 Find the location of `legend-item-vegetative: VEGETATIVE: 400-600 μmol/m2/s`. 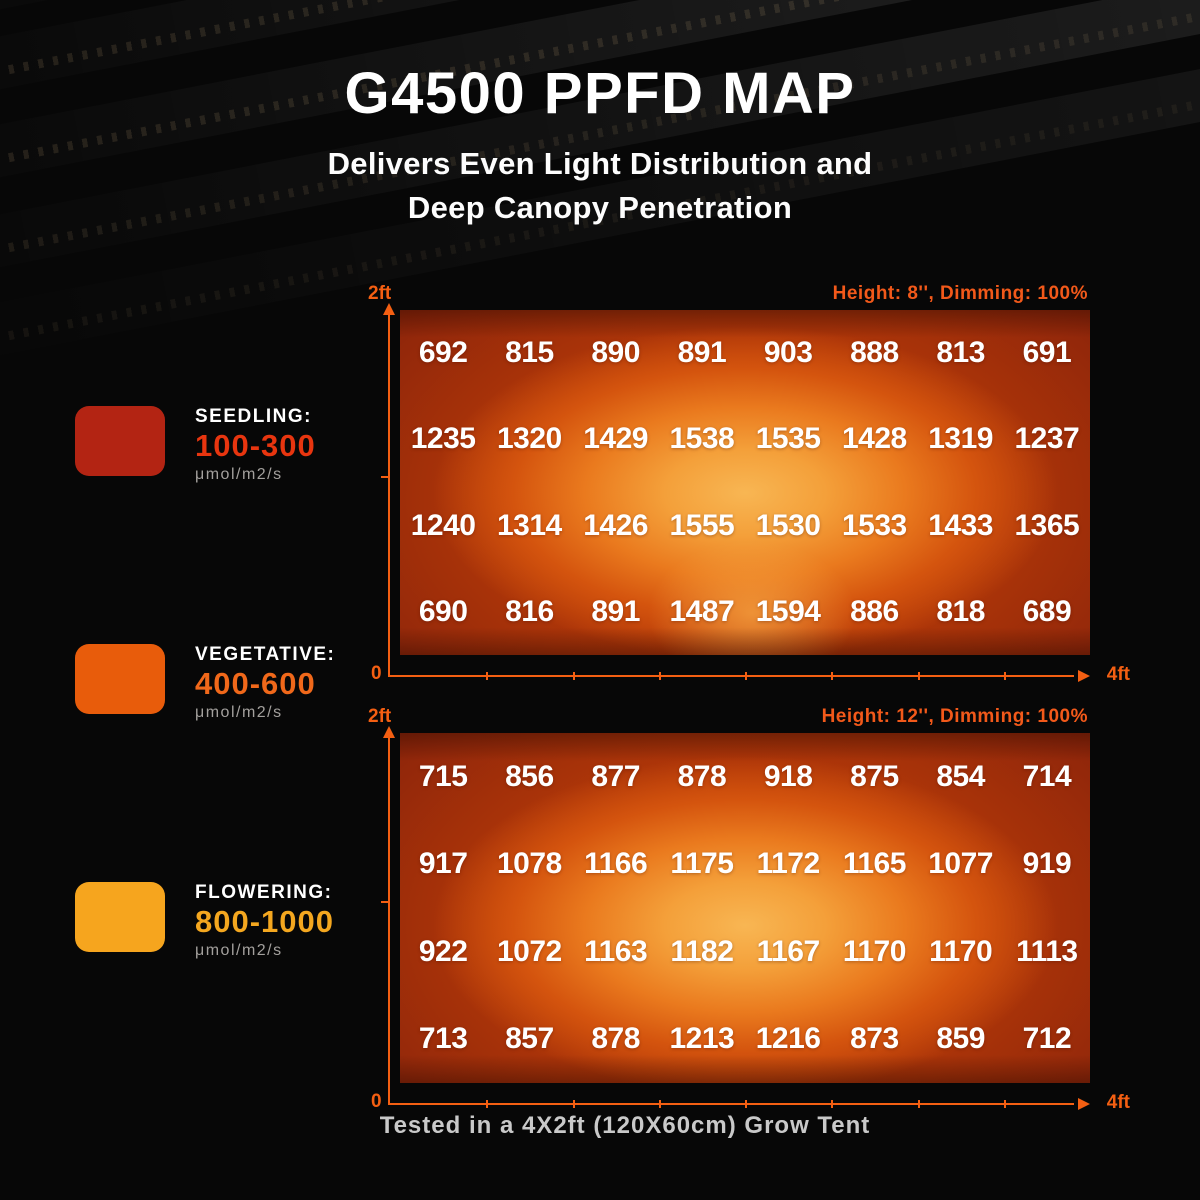

legend-item-vegetative: VEGETATIVE: 400-600 μmol/m2/s is located at coordinates (205, 683).